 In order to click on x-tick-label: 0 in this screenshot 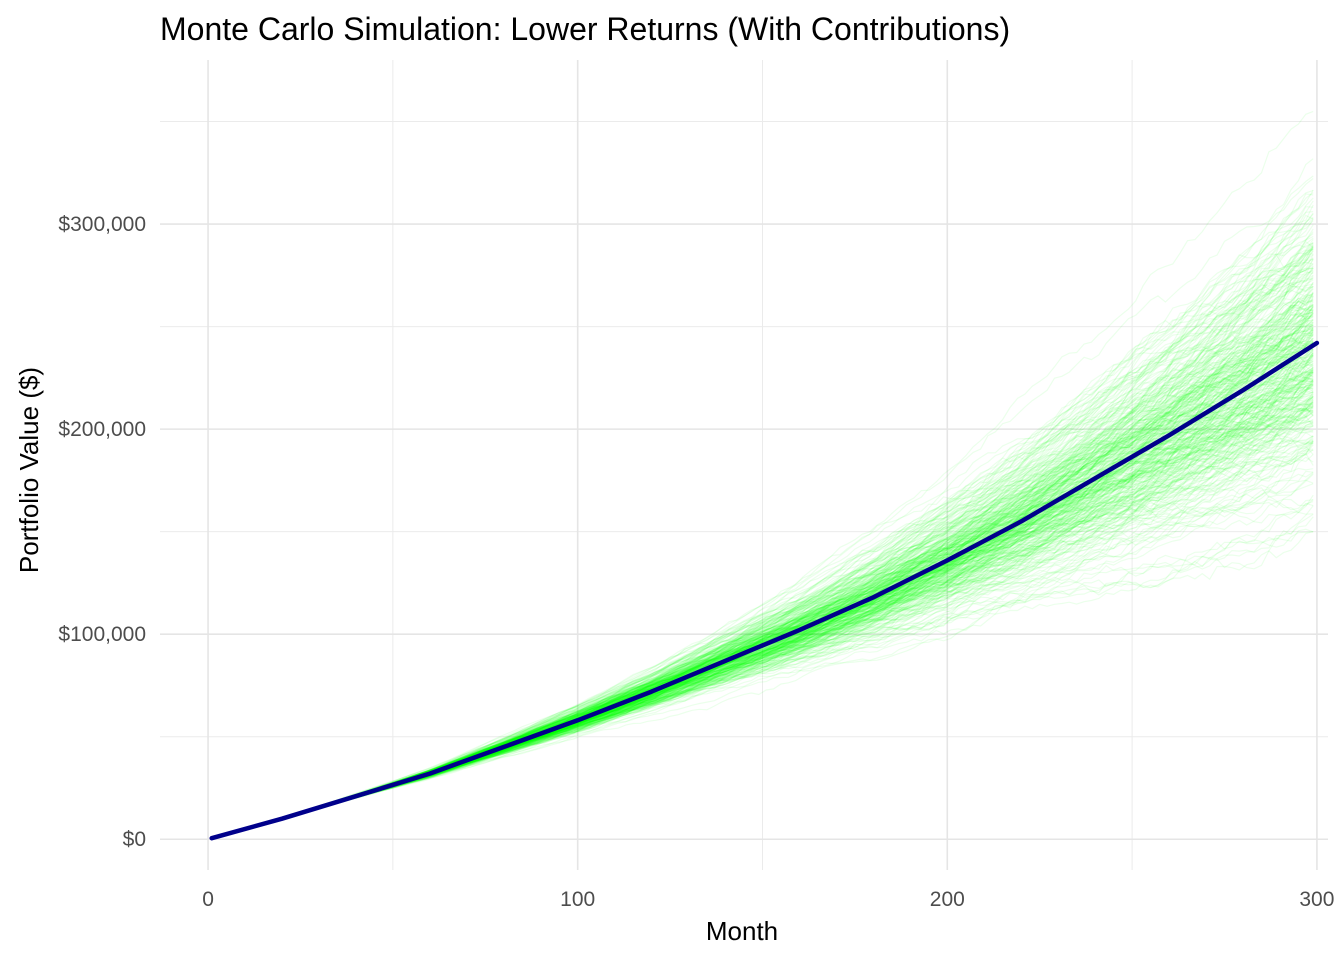, I will do `click(208, 899)`.